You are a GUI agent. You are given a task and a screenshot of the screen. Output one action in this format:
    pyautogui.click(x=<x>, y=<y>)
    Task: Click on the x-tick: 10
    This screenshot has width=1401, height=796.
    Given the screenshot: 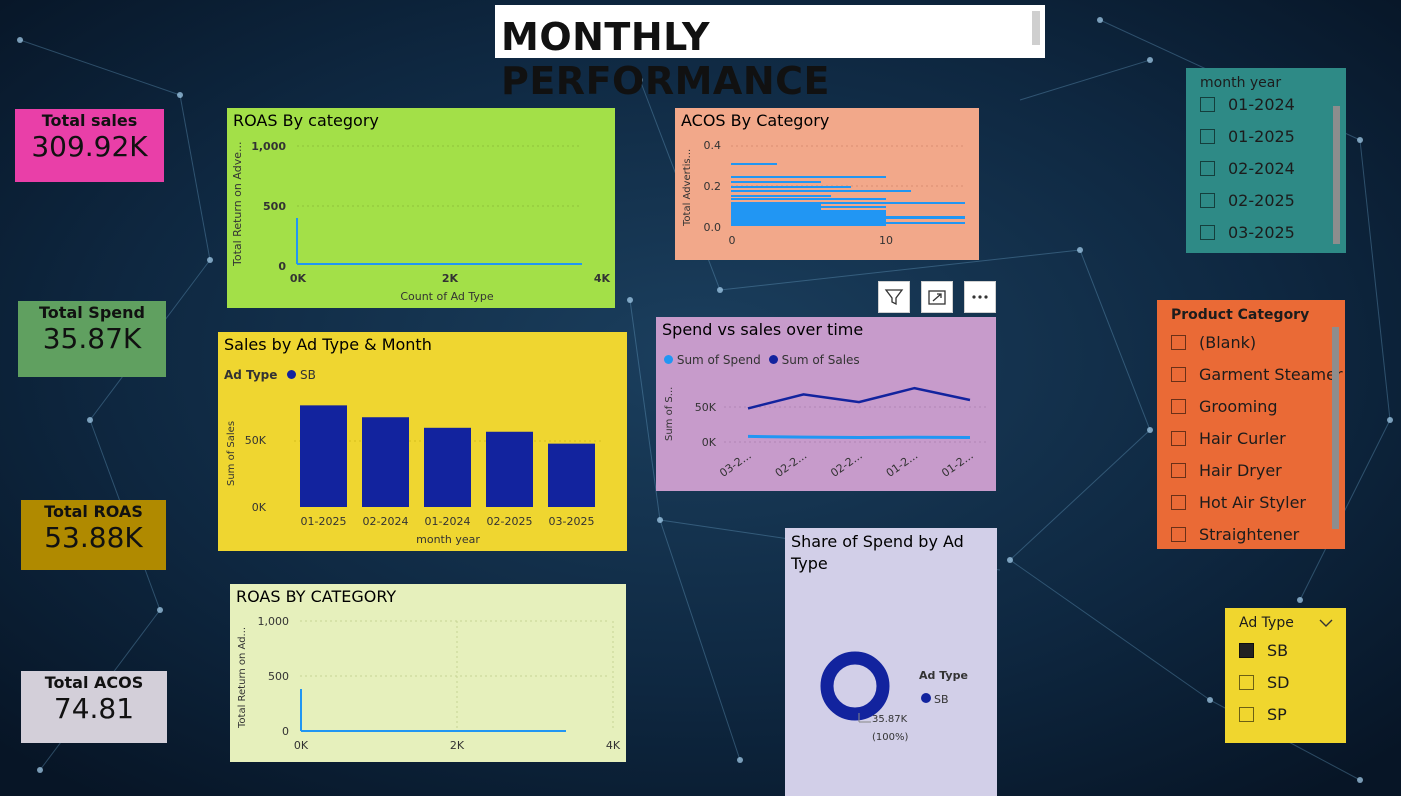 What is the action you would take?
    pyautogui.click(x=886, y=240)
    